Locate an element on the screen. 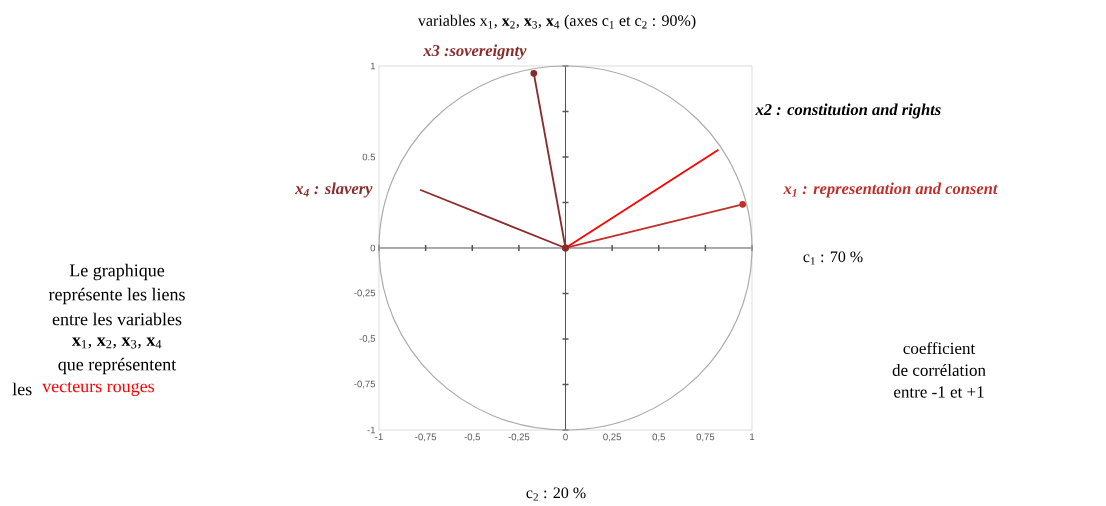 This screenshot has width=1106, height=506. x-tick-label: 0 is located at coordinates (565, 437).